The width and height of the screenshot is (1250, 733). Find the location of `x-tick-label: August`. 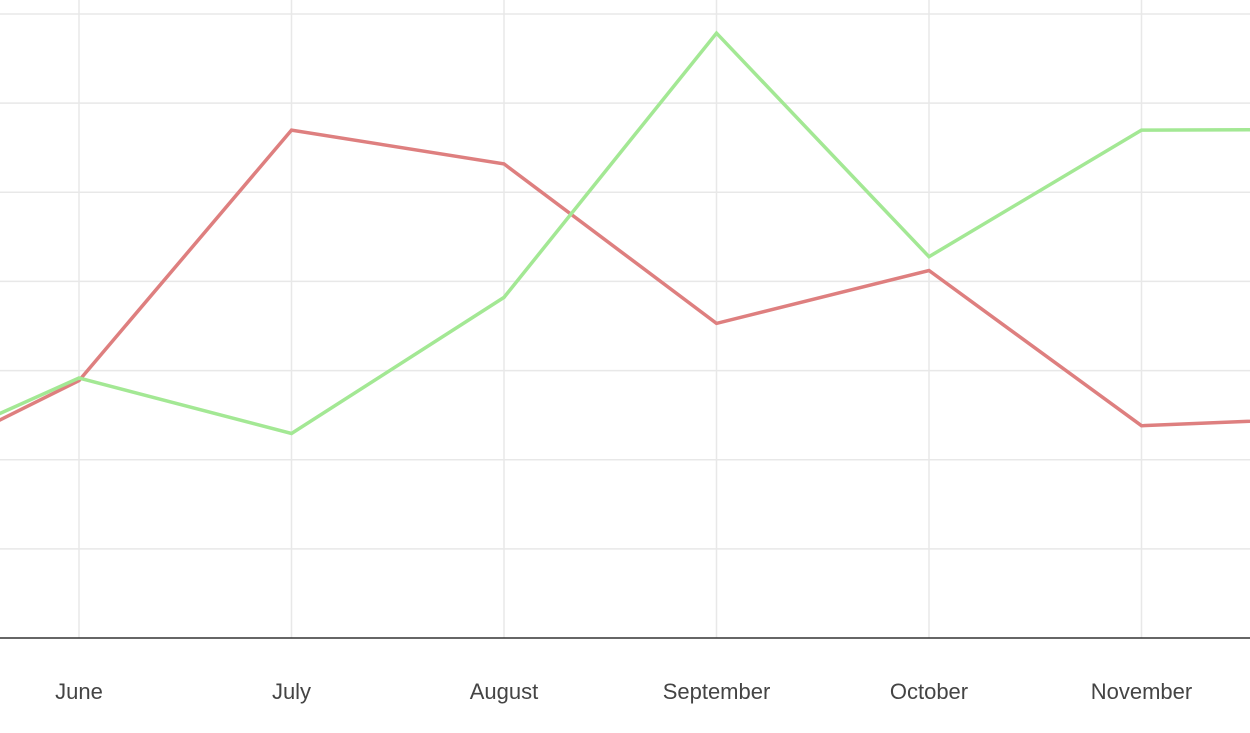

x-tick-label: August is located at coordinates (504, 691).